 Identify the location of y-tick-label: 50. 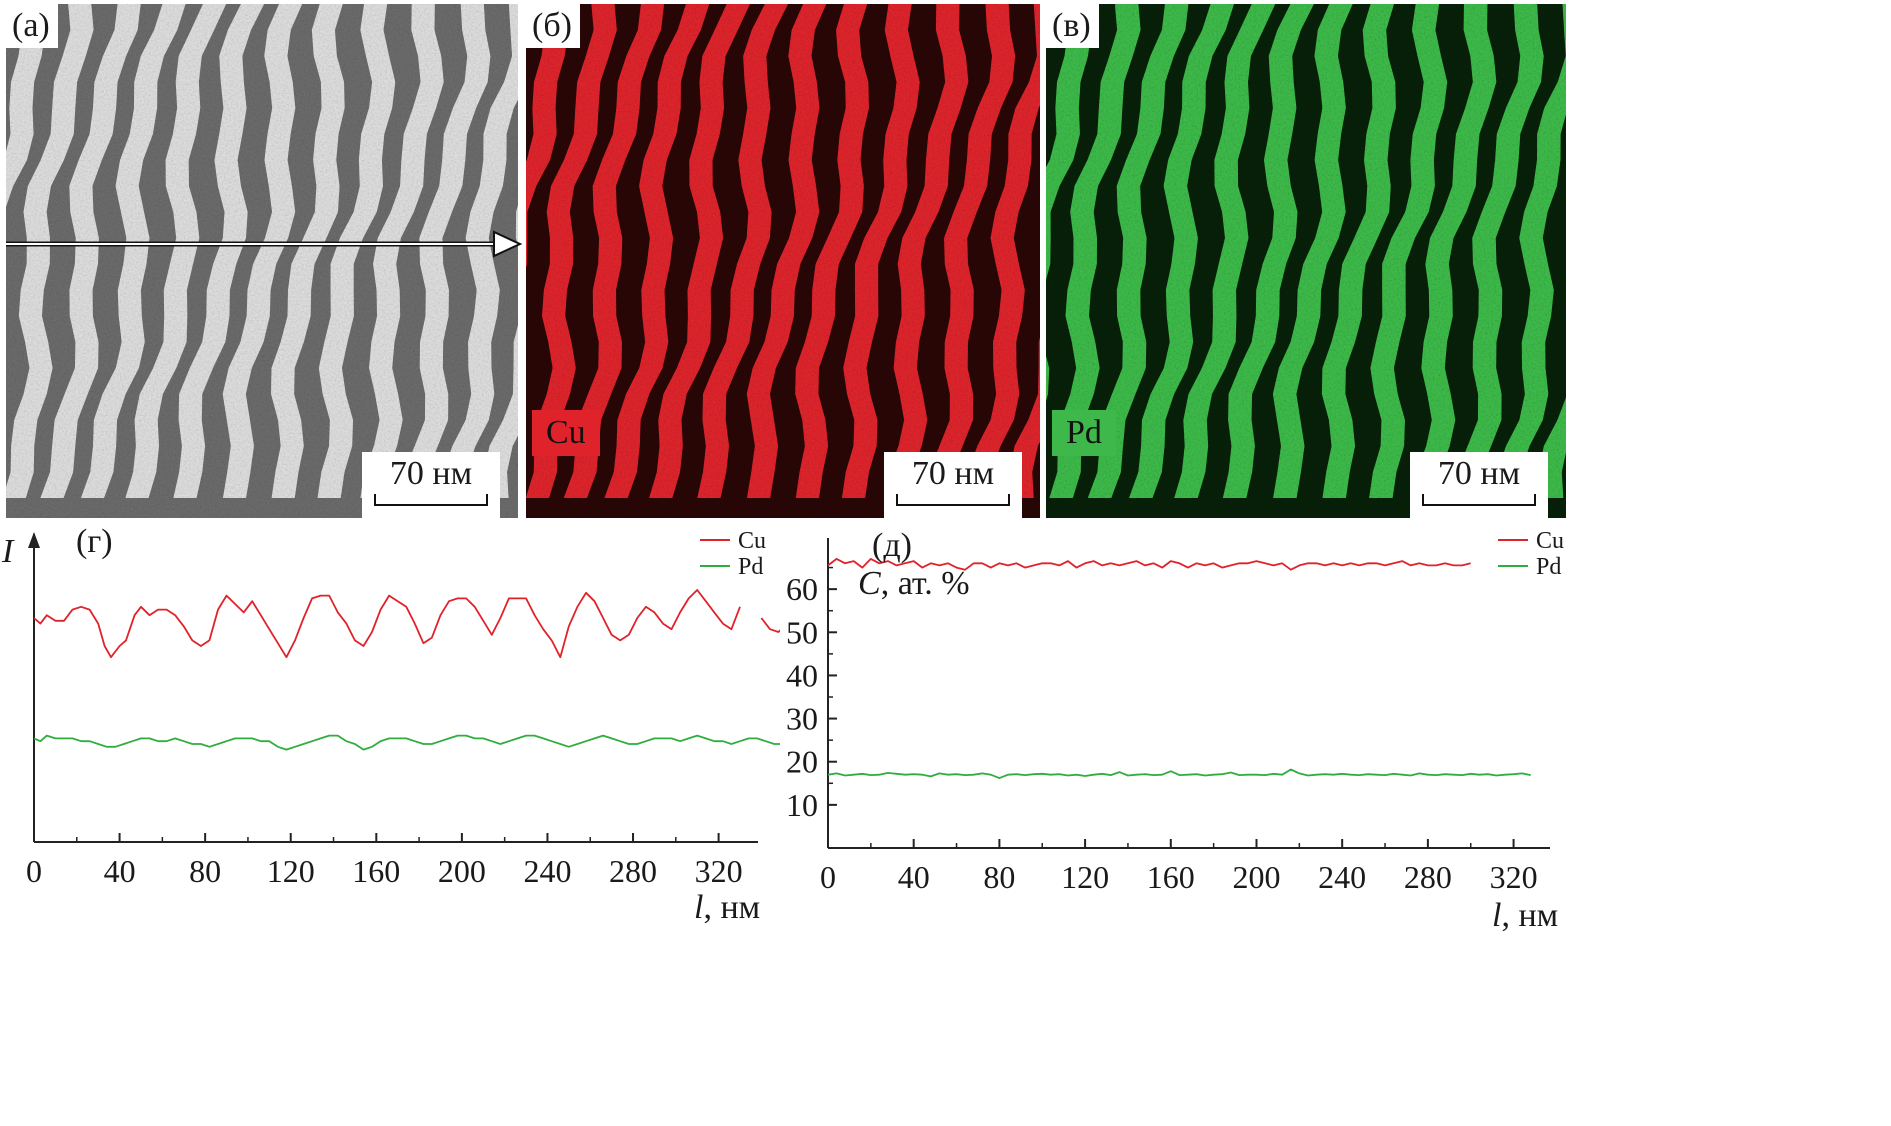
(802, 632).